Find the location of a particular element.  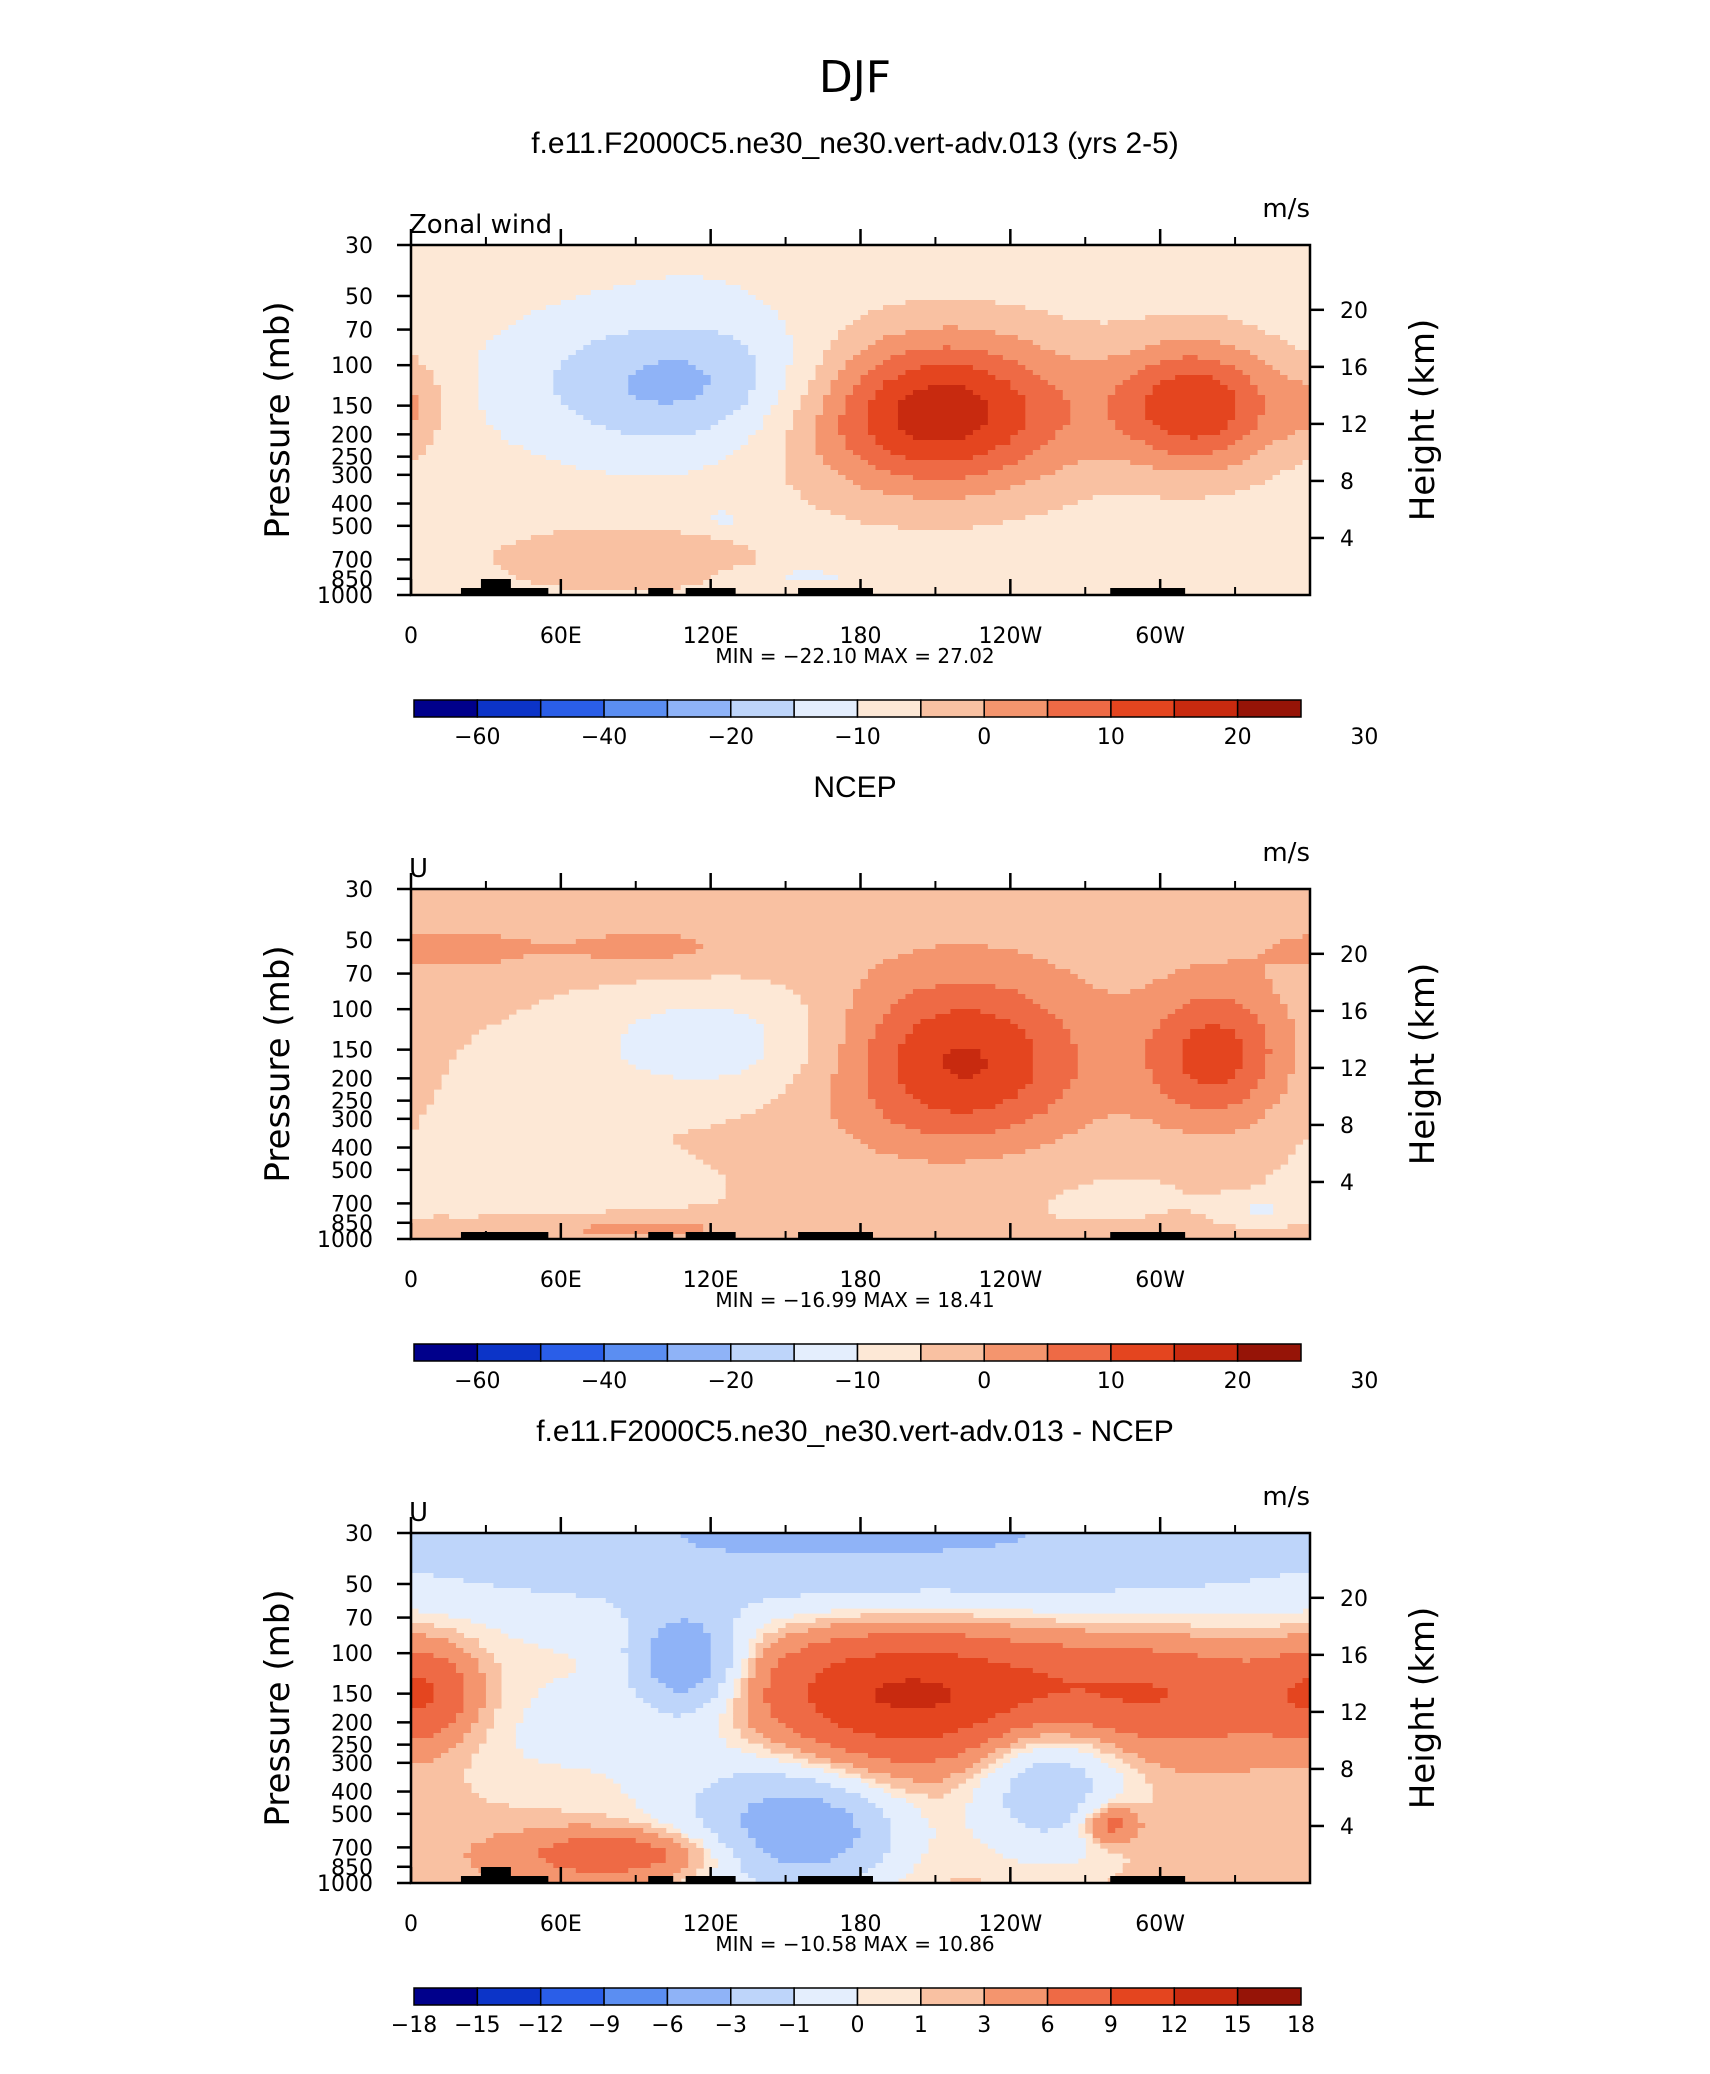

min-max-label: MIN = −16.99 MAX = 18.41 is located at coordinates (854, 1300).